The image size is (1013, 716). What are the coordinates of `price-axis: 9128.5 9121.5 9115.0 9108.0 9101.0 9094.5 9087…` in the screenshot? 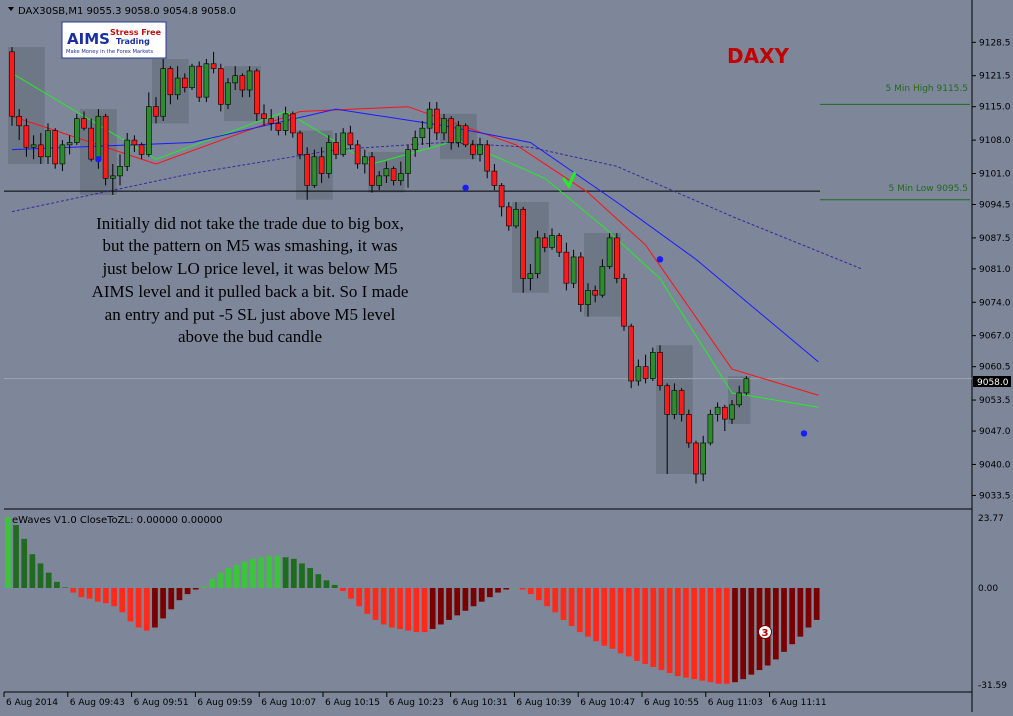 It's located at (991, 364).